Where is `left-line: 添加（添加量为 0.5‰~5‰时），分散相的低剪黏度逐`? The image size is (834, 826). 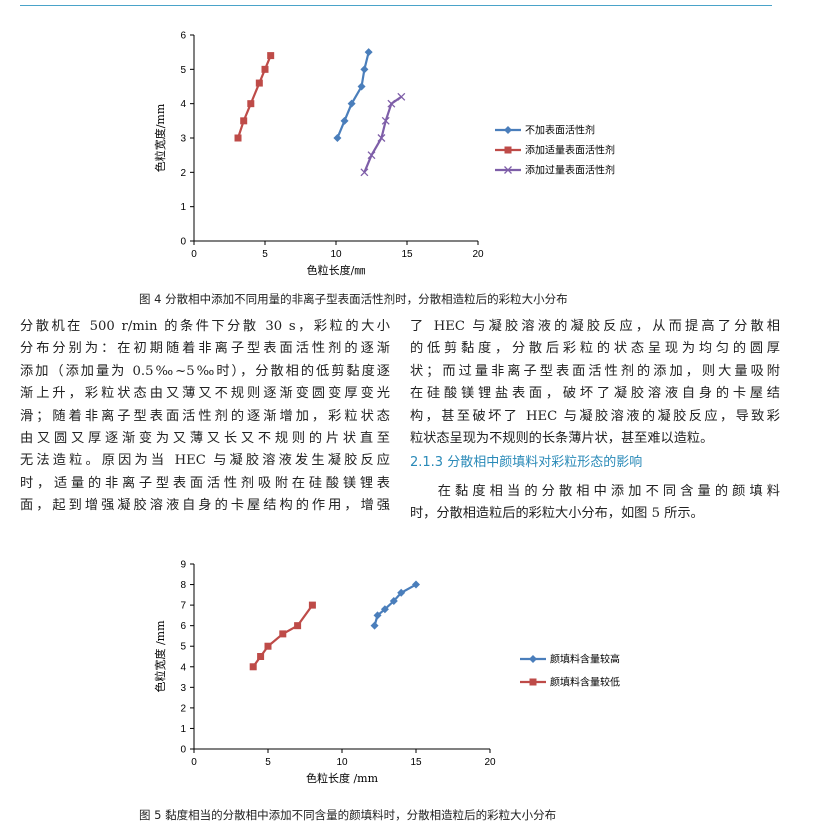
left-line: 添加（添加量为 0.5‰~5‰时），分散相的低剪黏度逐 is located at coordinates (205, 371).